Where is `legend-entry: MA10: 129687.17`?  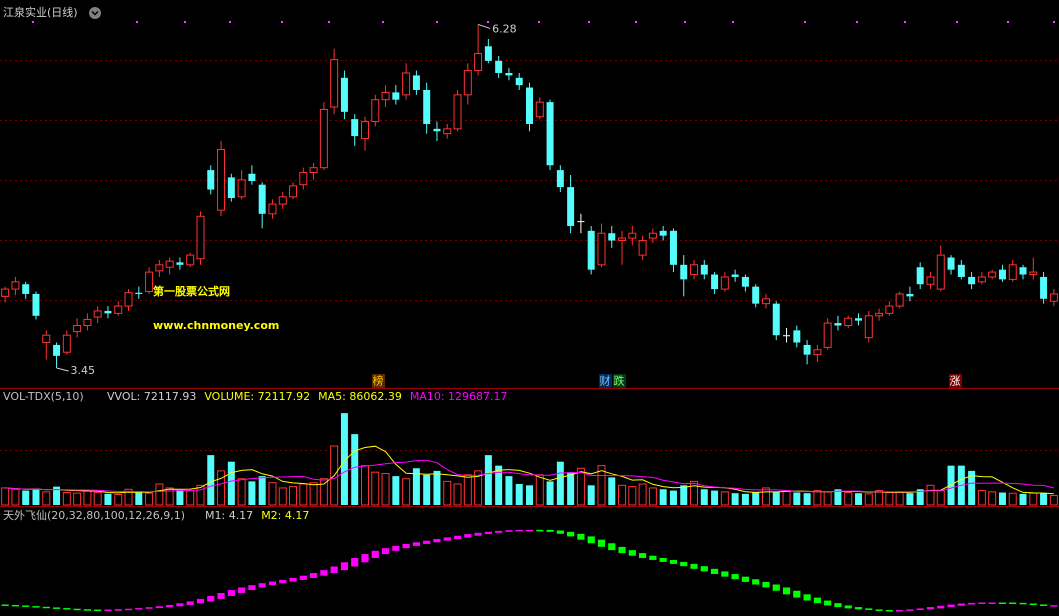 legend-entry: MA10: 129687.17 is located at coordinates (459, 396).